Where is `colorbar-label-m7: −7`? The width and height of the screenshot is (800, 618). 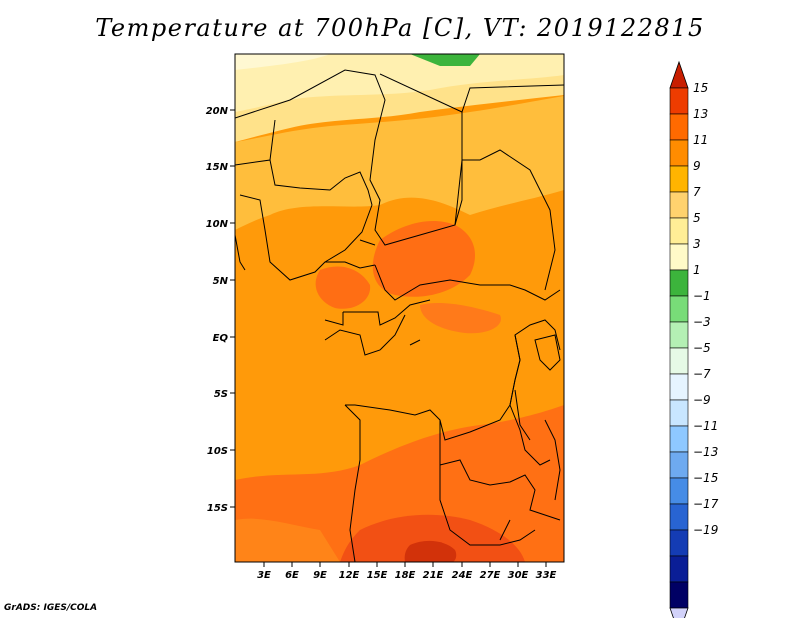 colorbar-label-m7: −7 is located at coordinates (702, 374).